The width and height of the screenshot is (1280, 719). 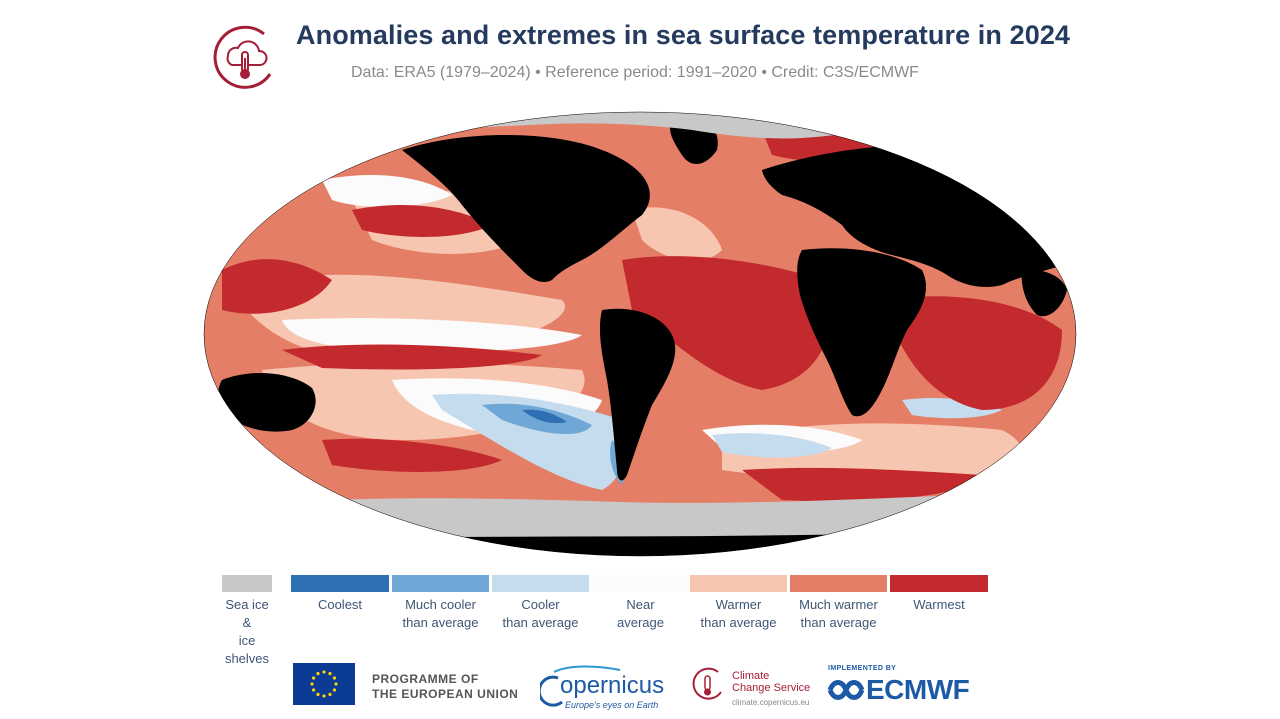 I want to click on legend-item-warmer: Warmer than average, so click(x=738, y=603).